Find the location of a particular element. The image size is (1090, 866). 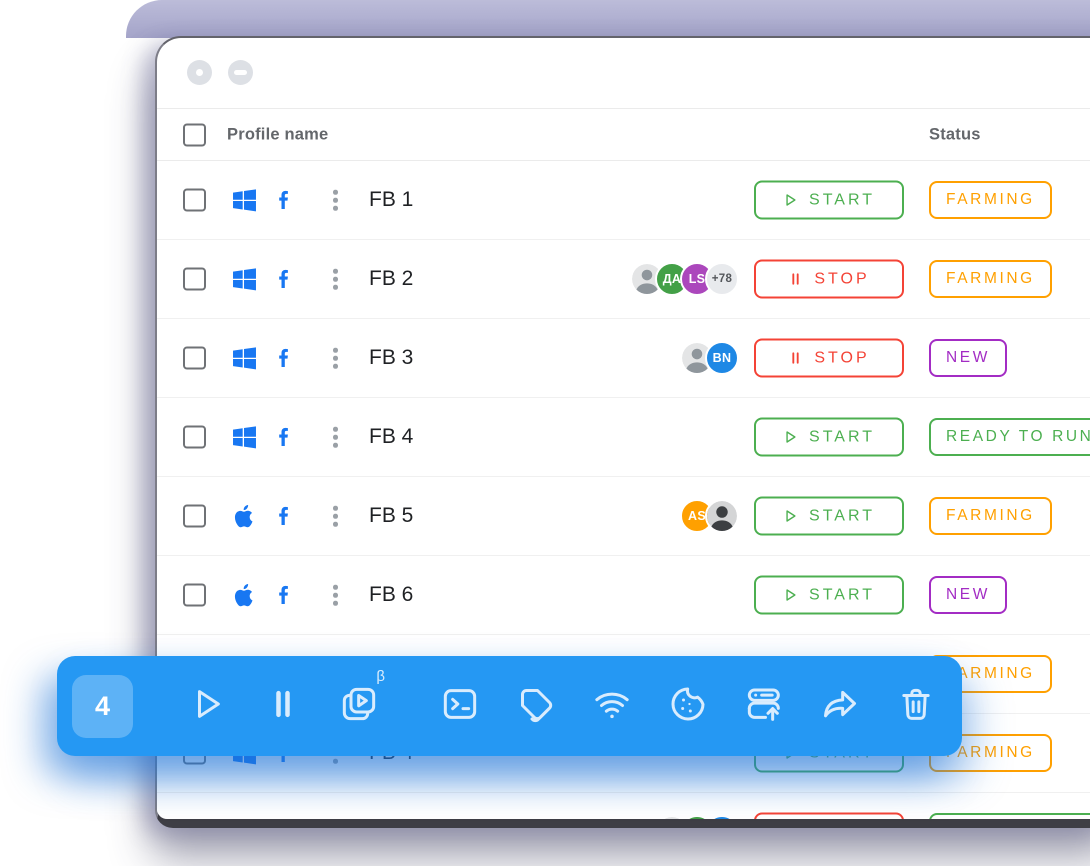

titlebar is located at coordinates (623, 73).